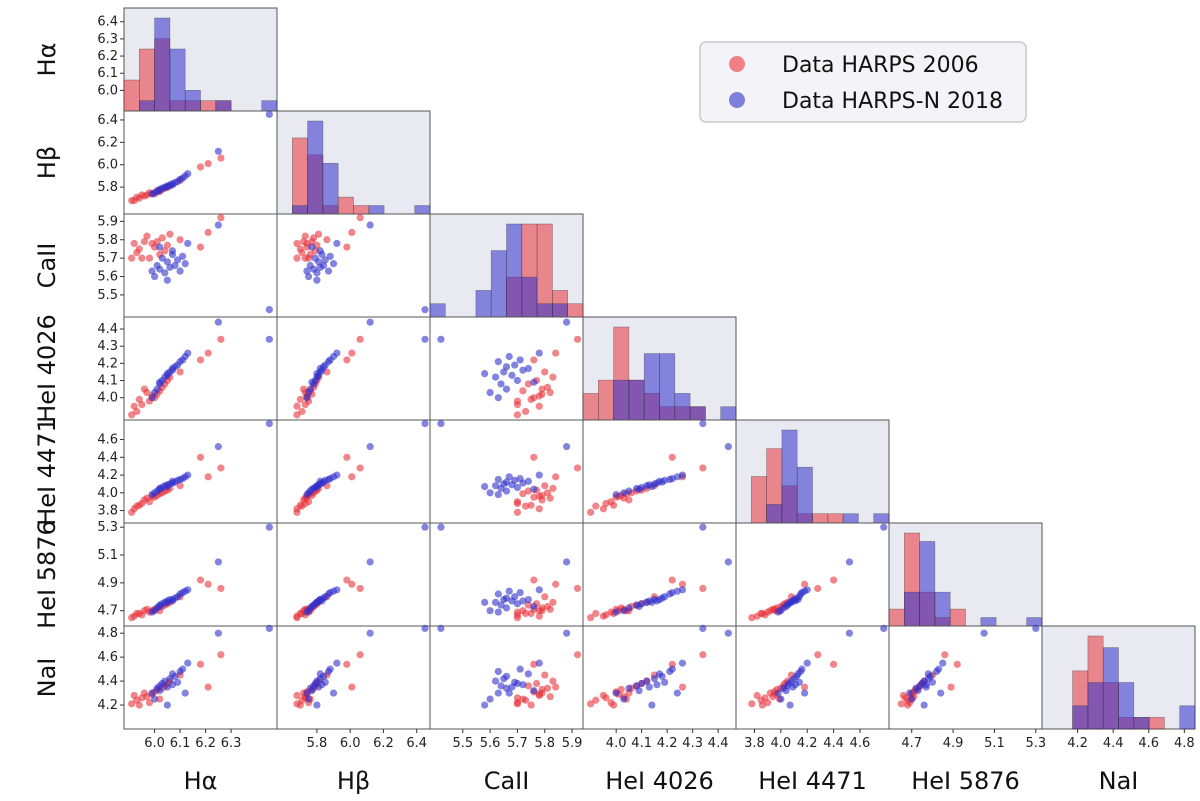 Image resolution: width=1200 pixels, height=801 pixels. I want to click on y-tick-label: 6.2, so click(107, 56).